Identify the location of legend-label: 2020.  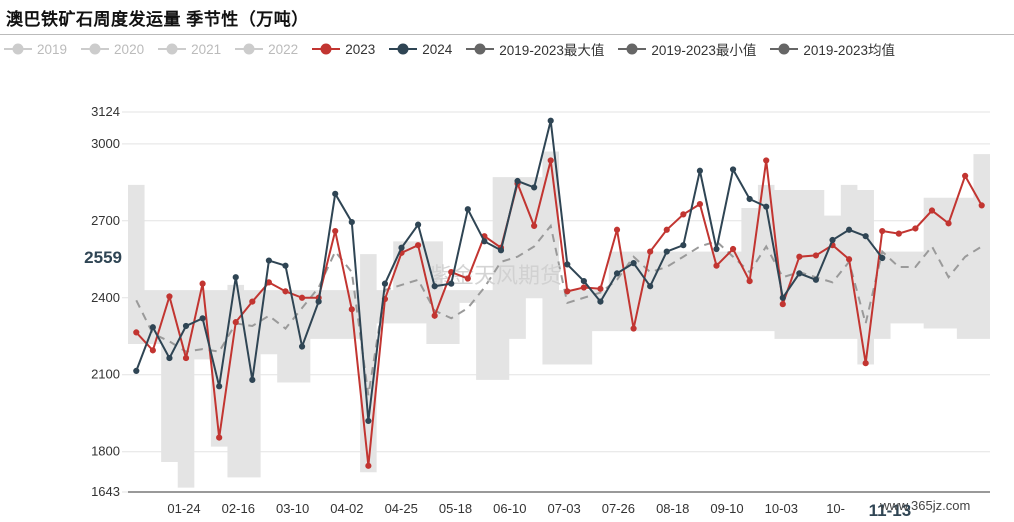
(129, 49).